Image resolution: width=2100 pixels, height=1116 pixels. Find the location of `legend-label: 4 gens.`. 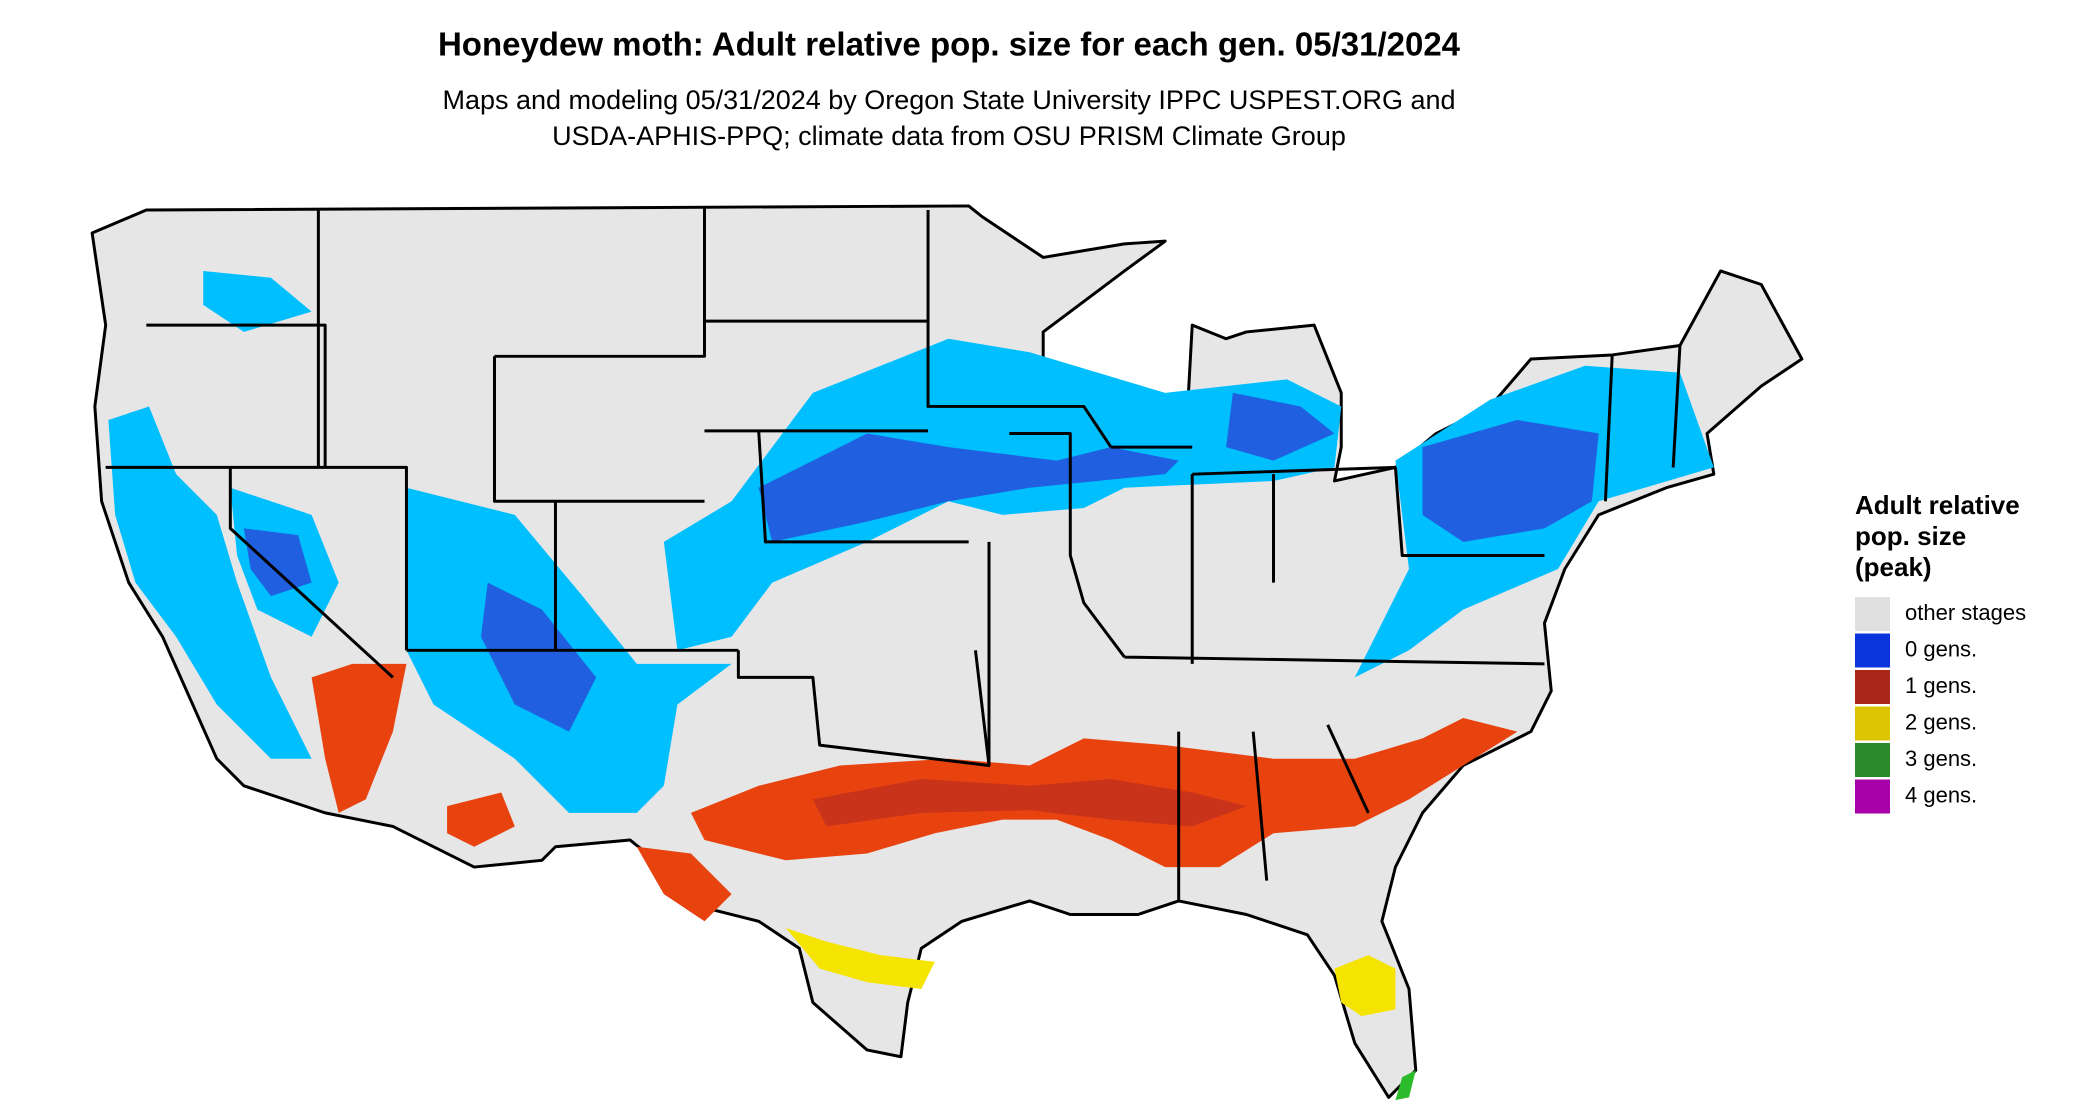

legend-label: 4 gens. is located at coordinates (1941, 794).